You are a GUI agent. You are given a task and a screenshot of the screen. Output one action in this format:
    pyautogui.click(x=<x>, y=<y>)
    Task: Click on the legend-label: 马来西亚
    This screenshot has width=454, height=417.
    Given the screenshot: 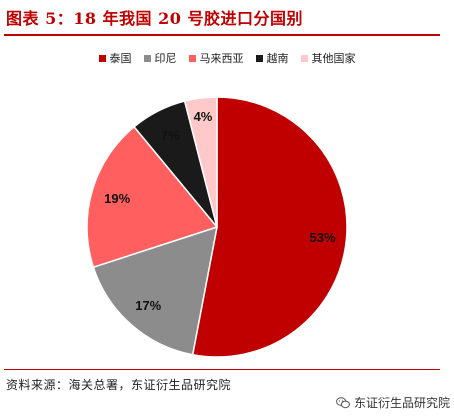 What is the action you would take?
    pyautogui.click(x=221, y=58)
    